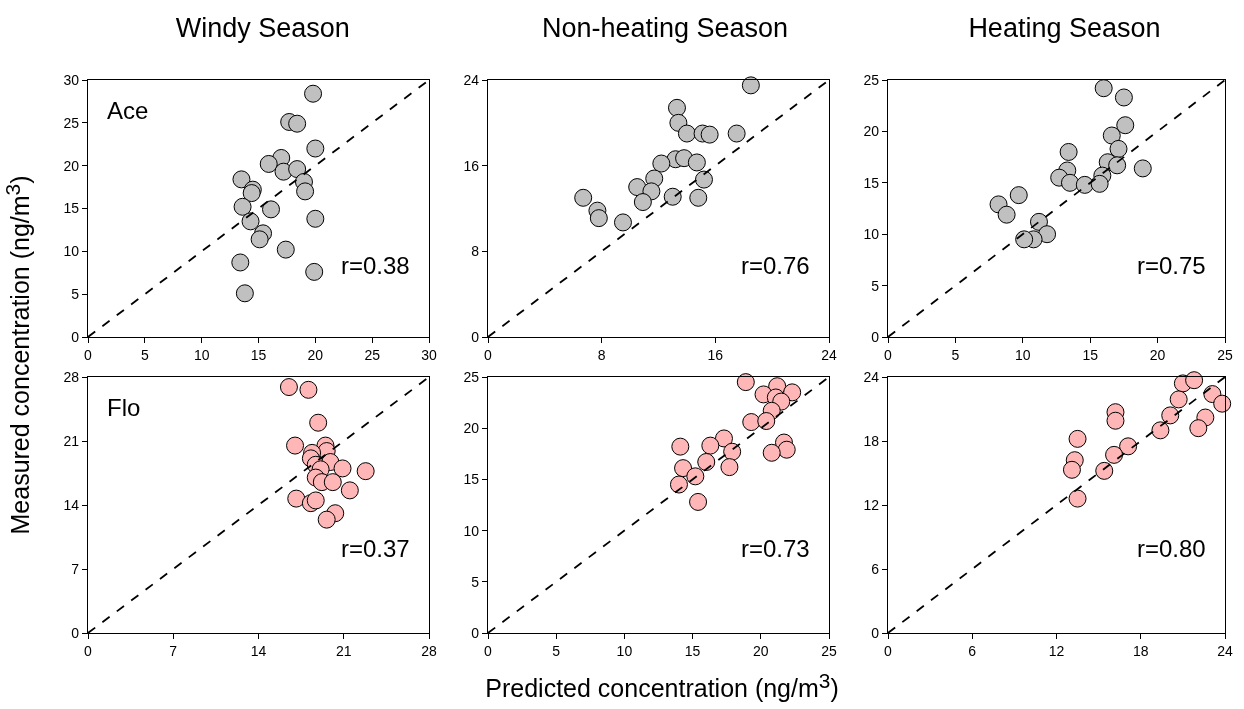  I want to click on x-tick-label: 30, so click(429, 355).